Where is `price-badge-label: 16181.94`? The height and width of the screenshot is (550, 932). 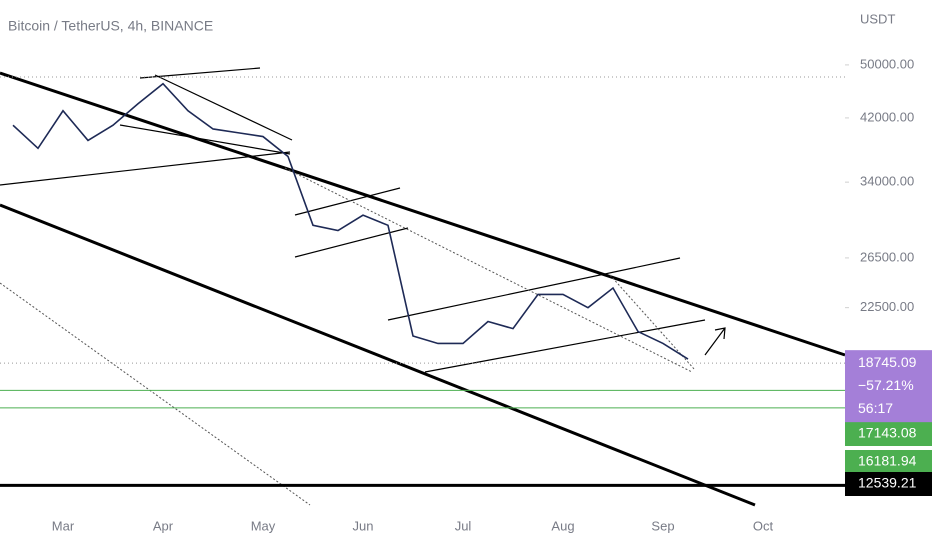 price-badge-label: 16181.94 is located at coordinates (887, 461).